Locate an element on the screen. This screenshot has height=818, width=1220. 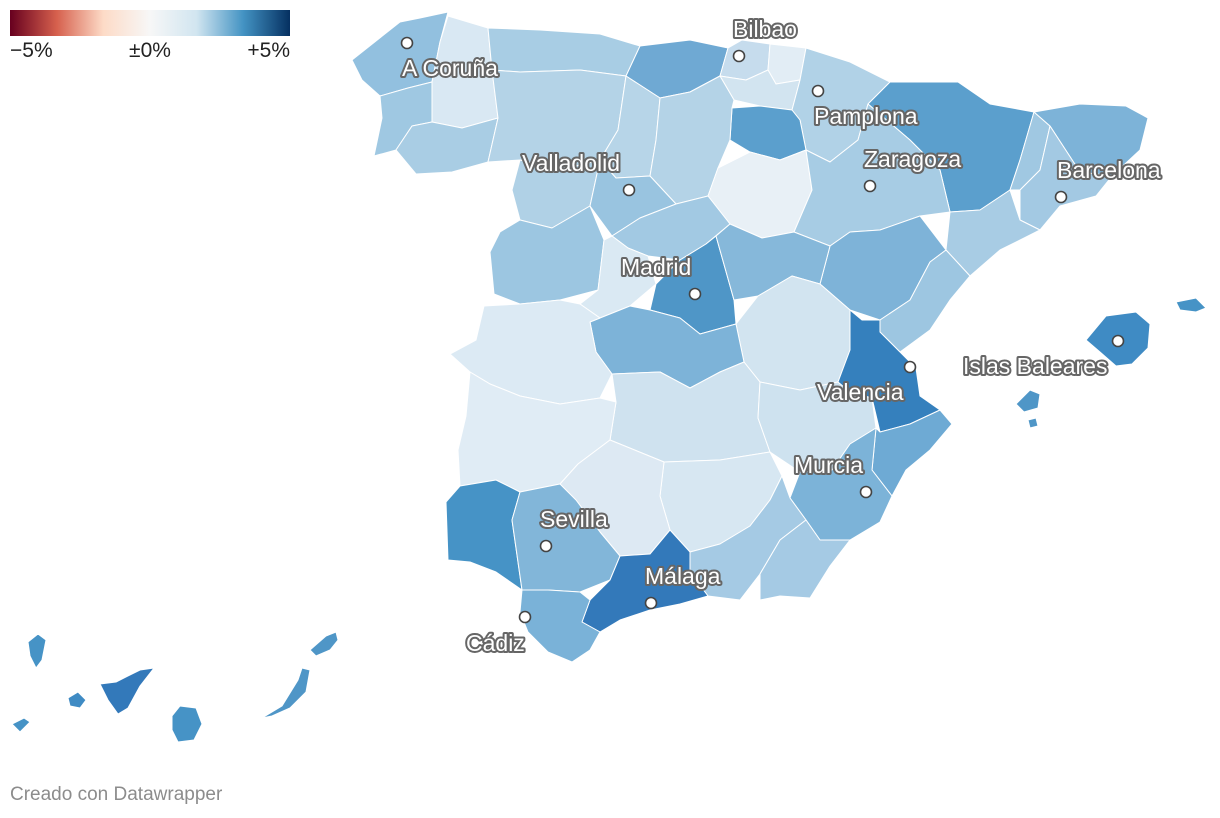
region-la-palma is located at coordinates (37, 651).